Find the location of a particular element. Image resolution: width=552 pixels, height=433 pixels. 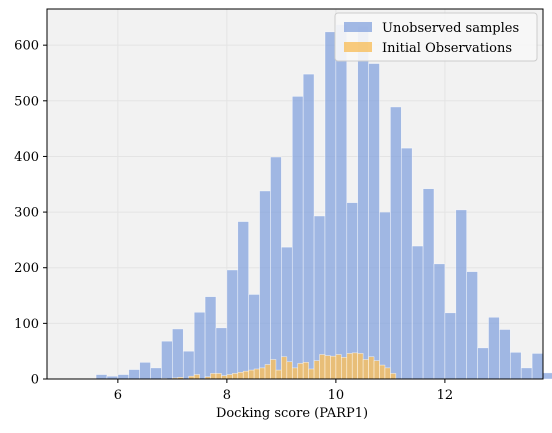

x-tick-label: 8 is located at coordinates (227, 395).